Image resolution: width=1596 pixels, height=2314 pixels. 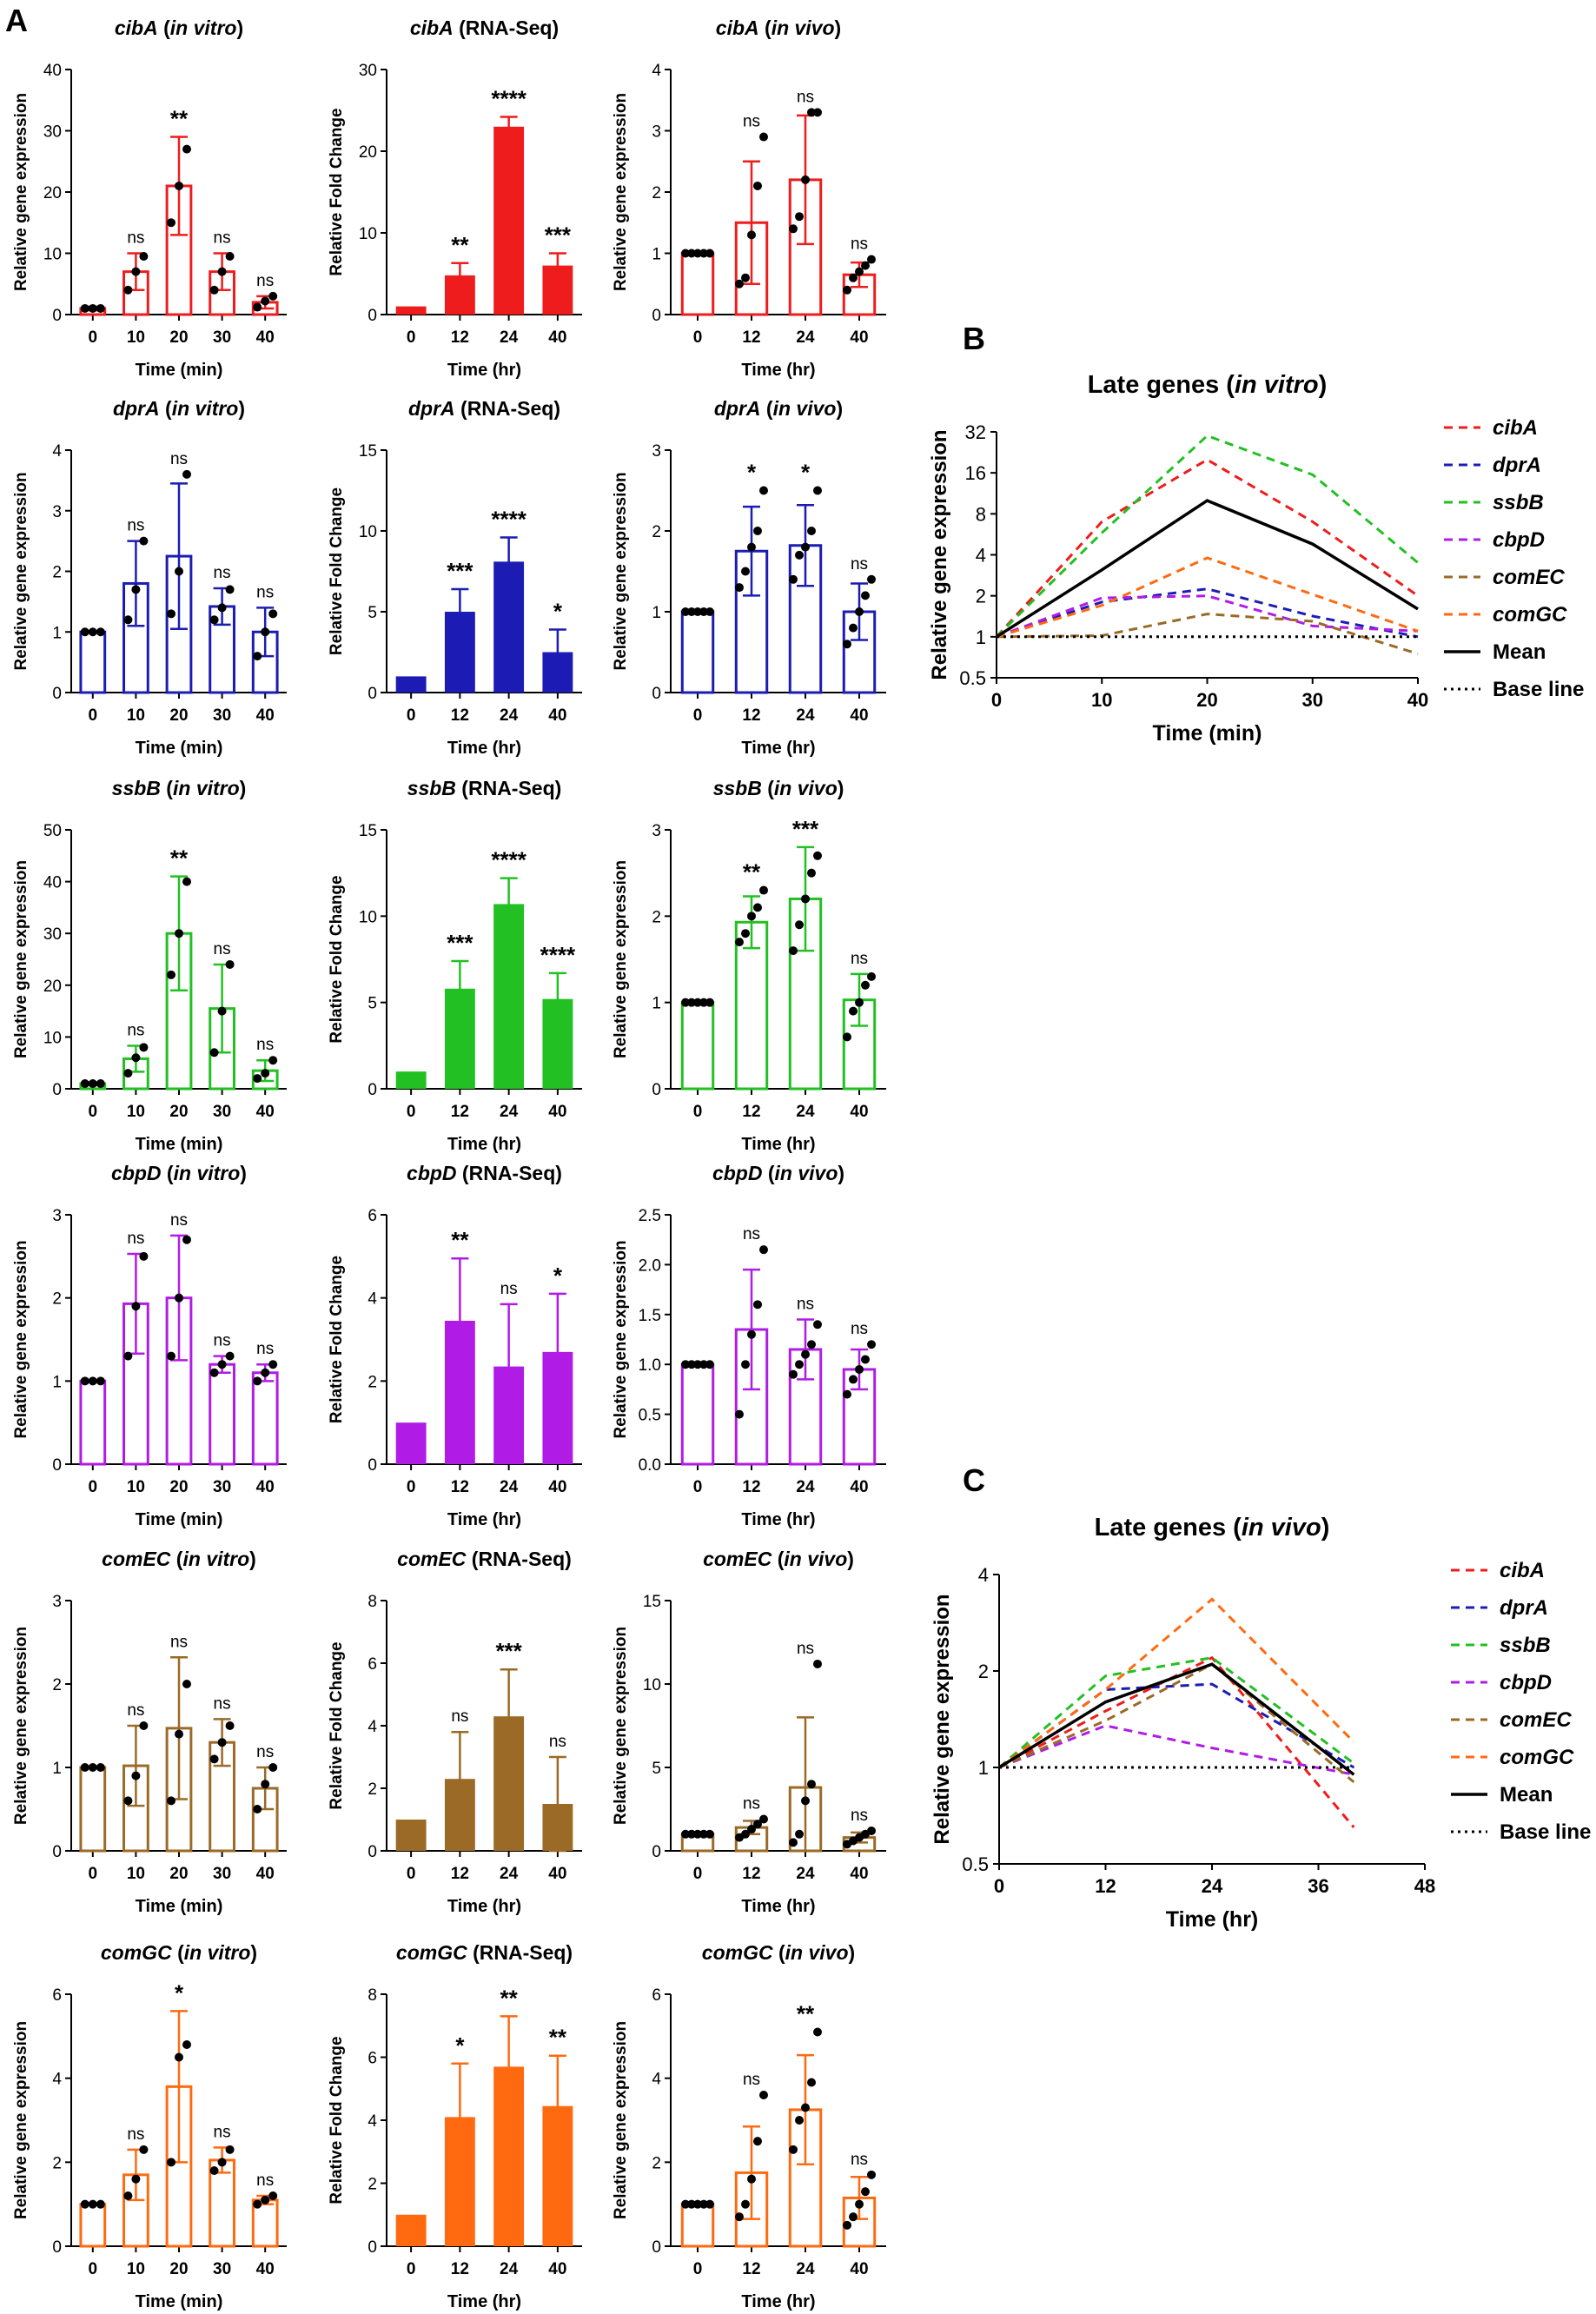 I want to click on significance-label: ***, so click(x=460, y=943).